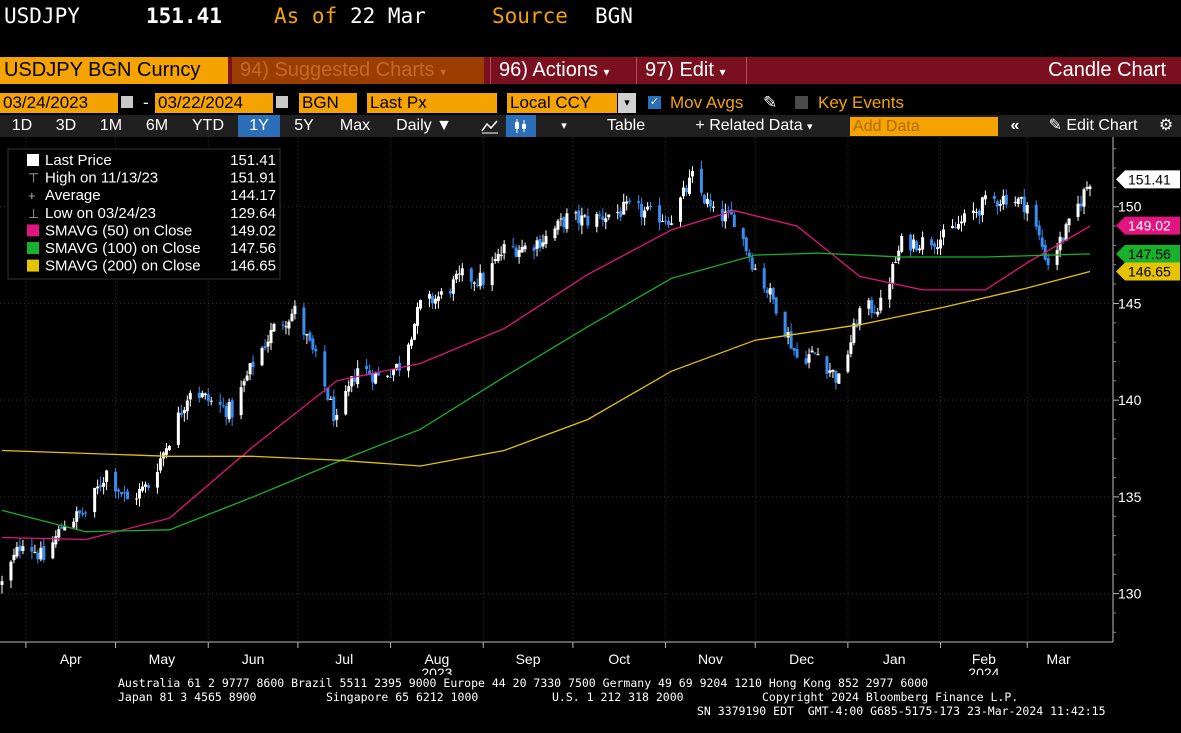  I want to click on collapse-icon: «, so click(1015, 125).